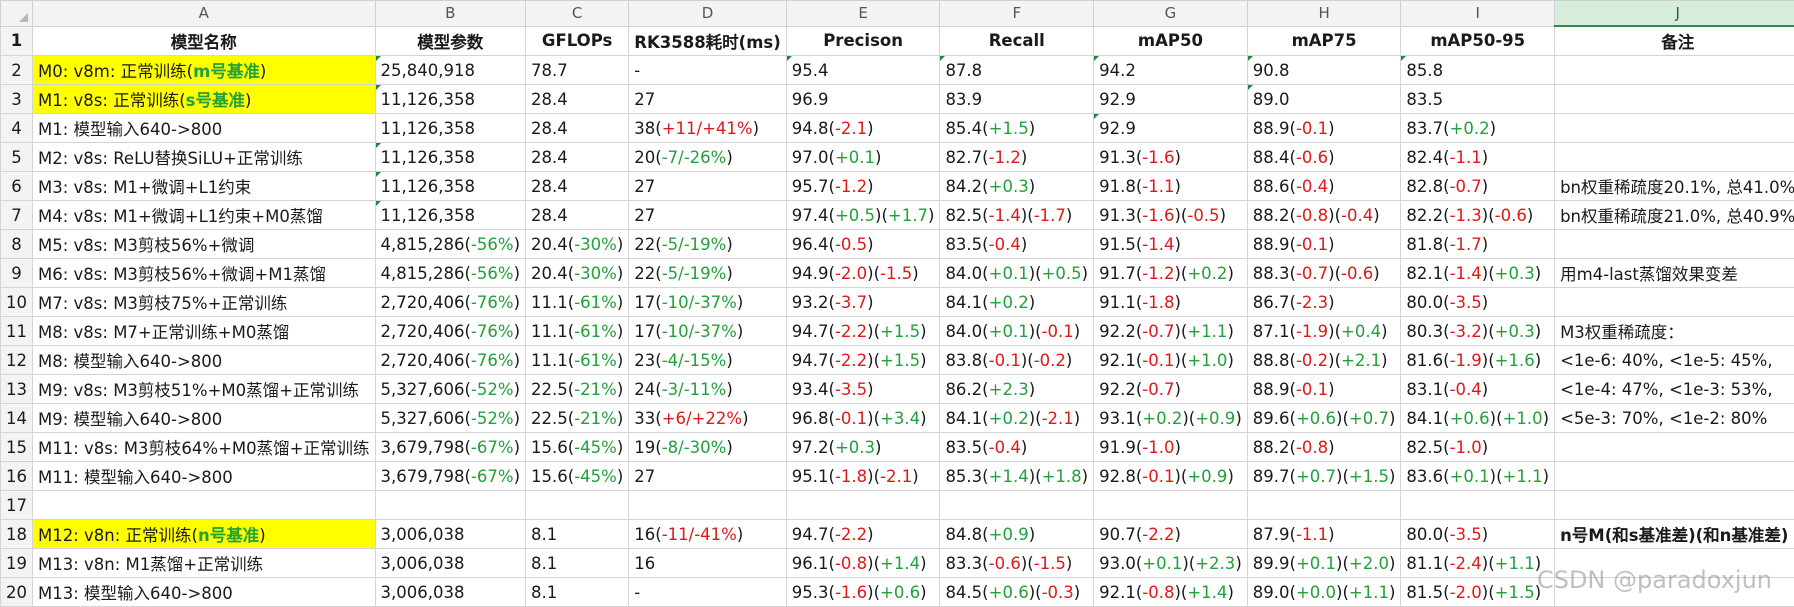  Describe the element at coordinates (1171, 534) in the screenshot. I see `cell-g: 90.7(-2.2)` at that location.